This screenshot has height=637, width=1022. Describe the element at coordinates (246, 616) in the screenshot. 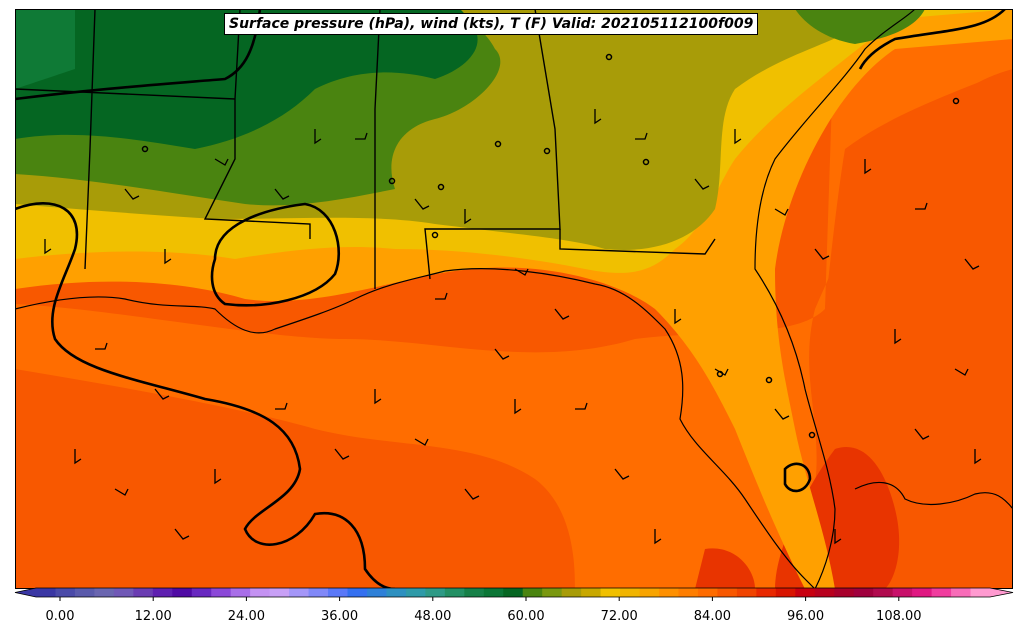

I see `colorbar-tick-label: 24.00` at that location.